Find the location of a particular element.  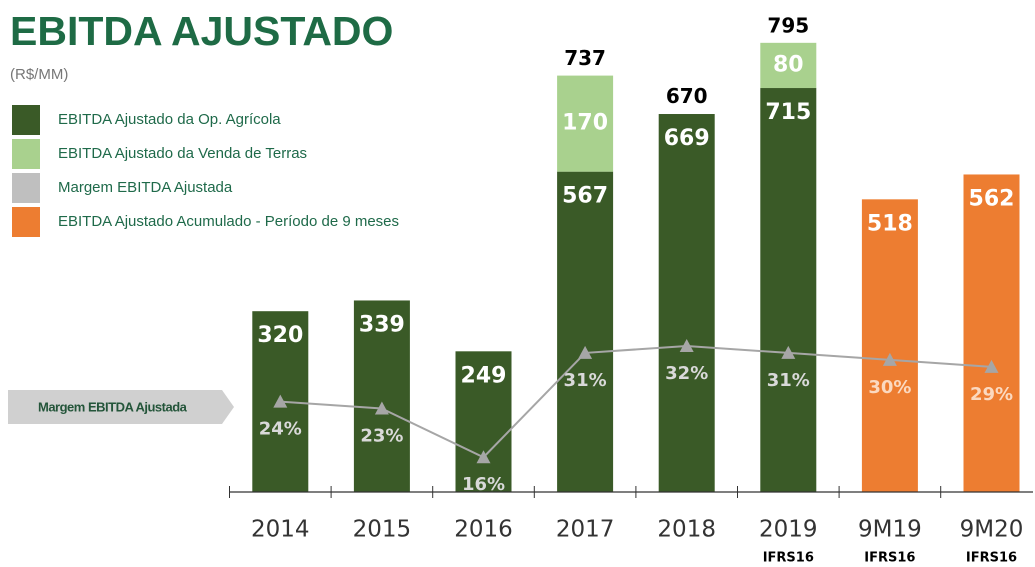

bar-value-label: 170 is located at coordinates (585, 123).